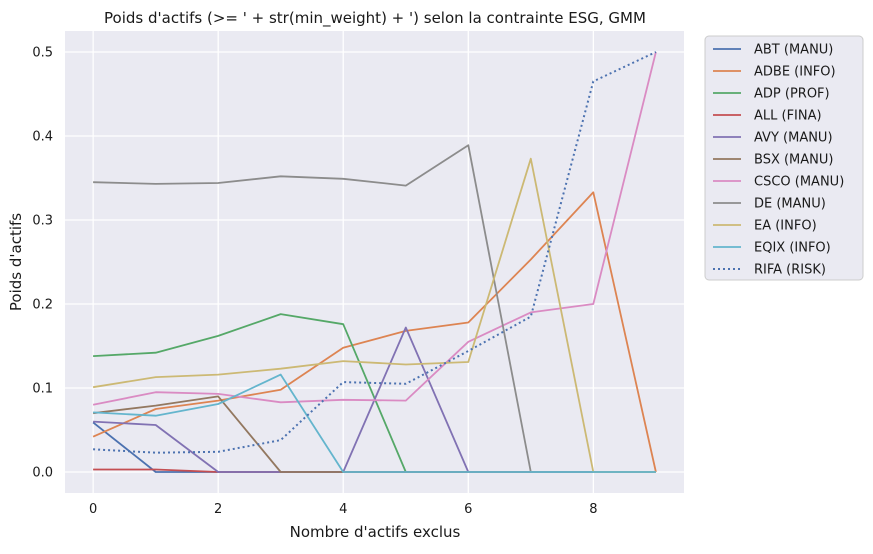 The height and width of the screenshot is (554, 873). Describe the element at coordinates (788, 116) in the screenshot. I see `legend-label: ALL (FINA)` at that location.